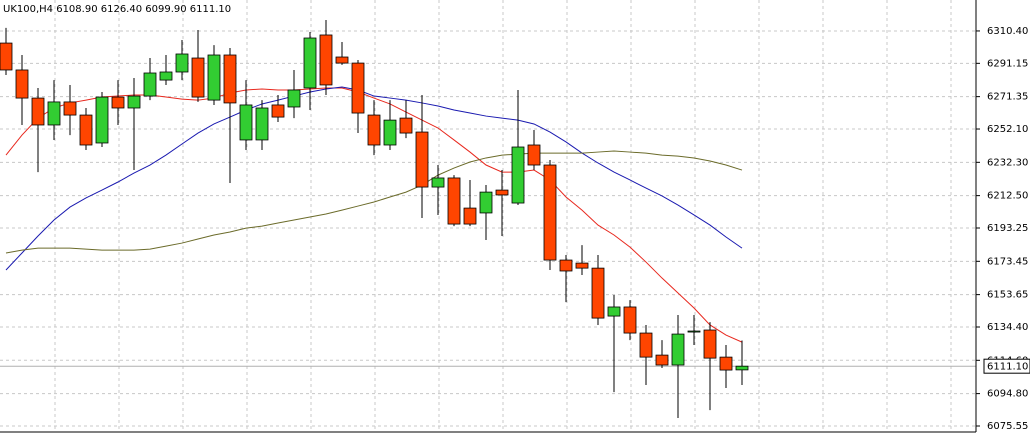 The image size is (1030, 436). What do you see at coordinates (1007, 63) in the screenshot?
I see `y-tick-label: 6291.15` at bounding box center [1007, 63].